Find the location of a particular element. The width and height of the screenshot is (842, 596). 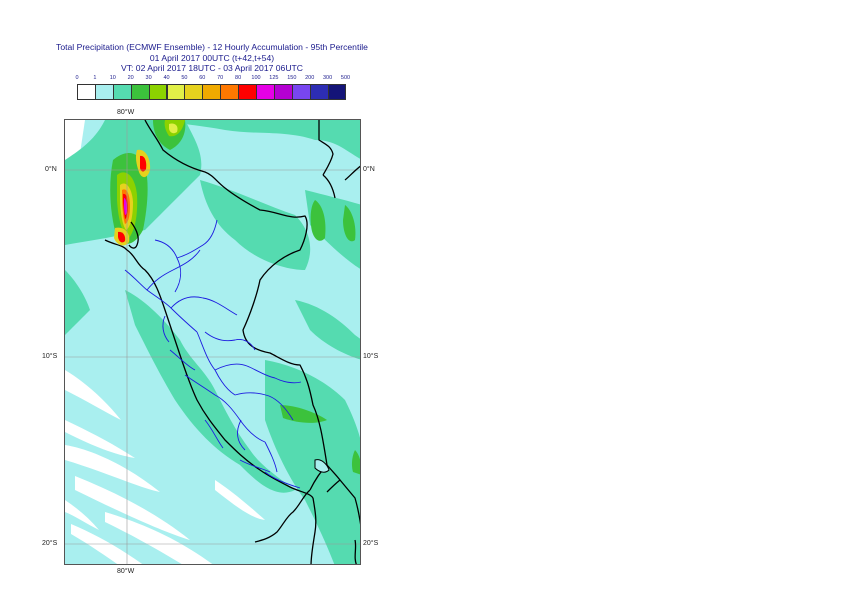

right-lat-label-20s: 20°S is located at coordinates (371, 543).